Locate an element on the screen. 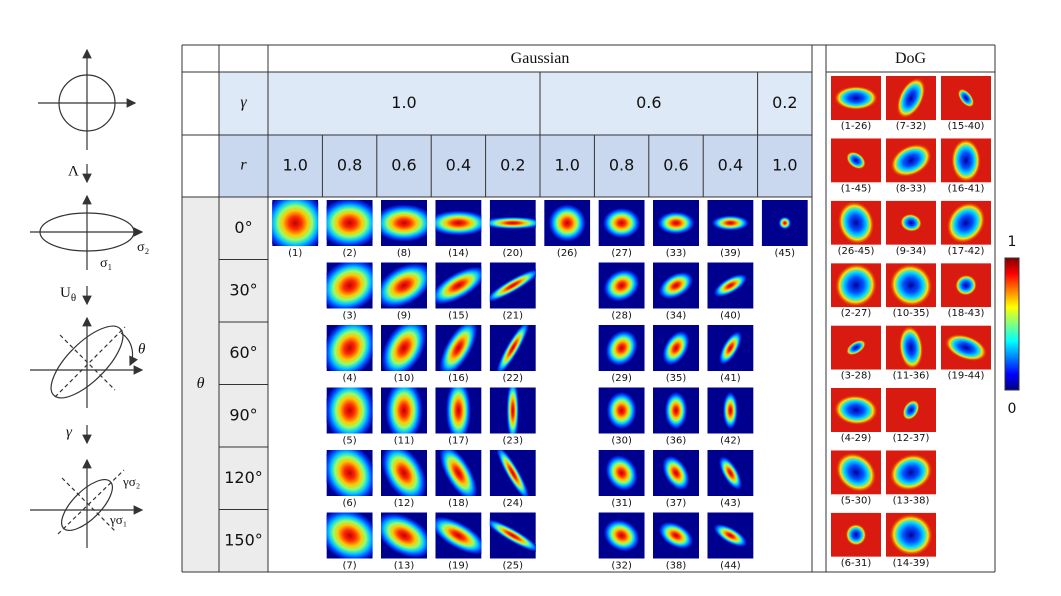 This screenshot has height=596, width=1061. theta-label: θ is located at coordinates (142, 349).